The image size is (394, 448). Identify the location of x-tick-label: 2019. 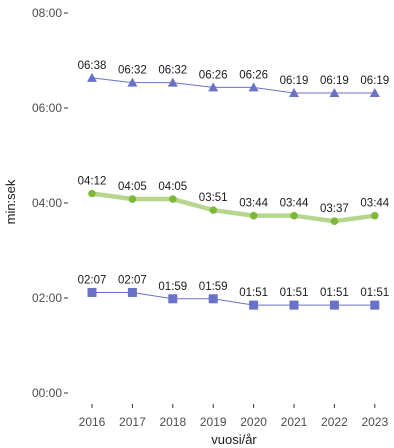
(213, 422).